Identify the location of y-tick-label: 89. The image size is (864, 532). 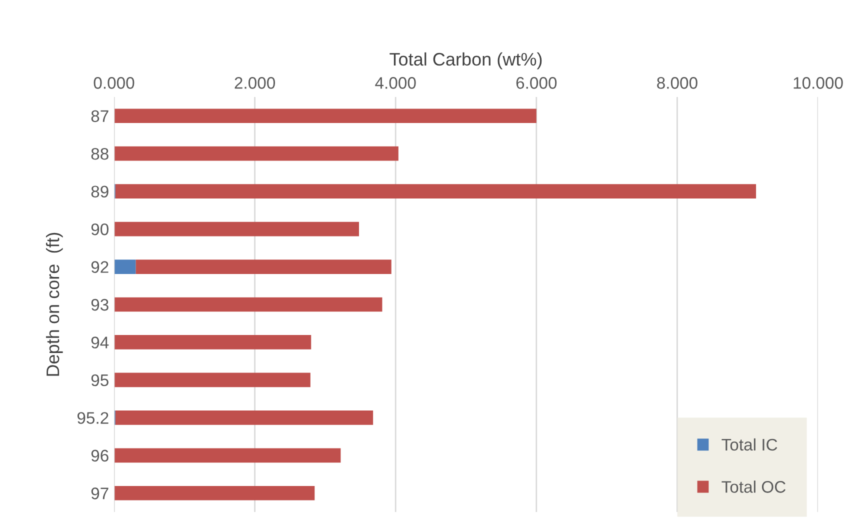
(99, 192).